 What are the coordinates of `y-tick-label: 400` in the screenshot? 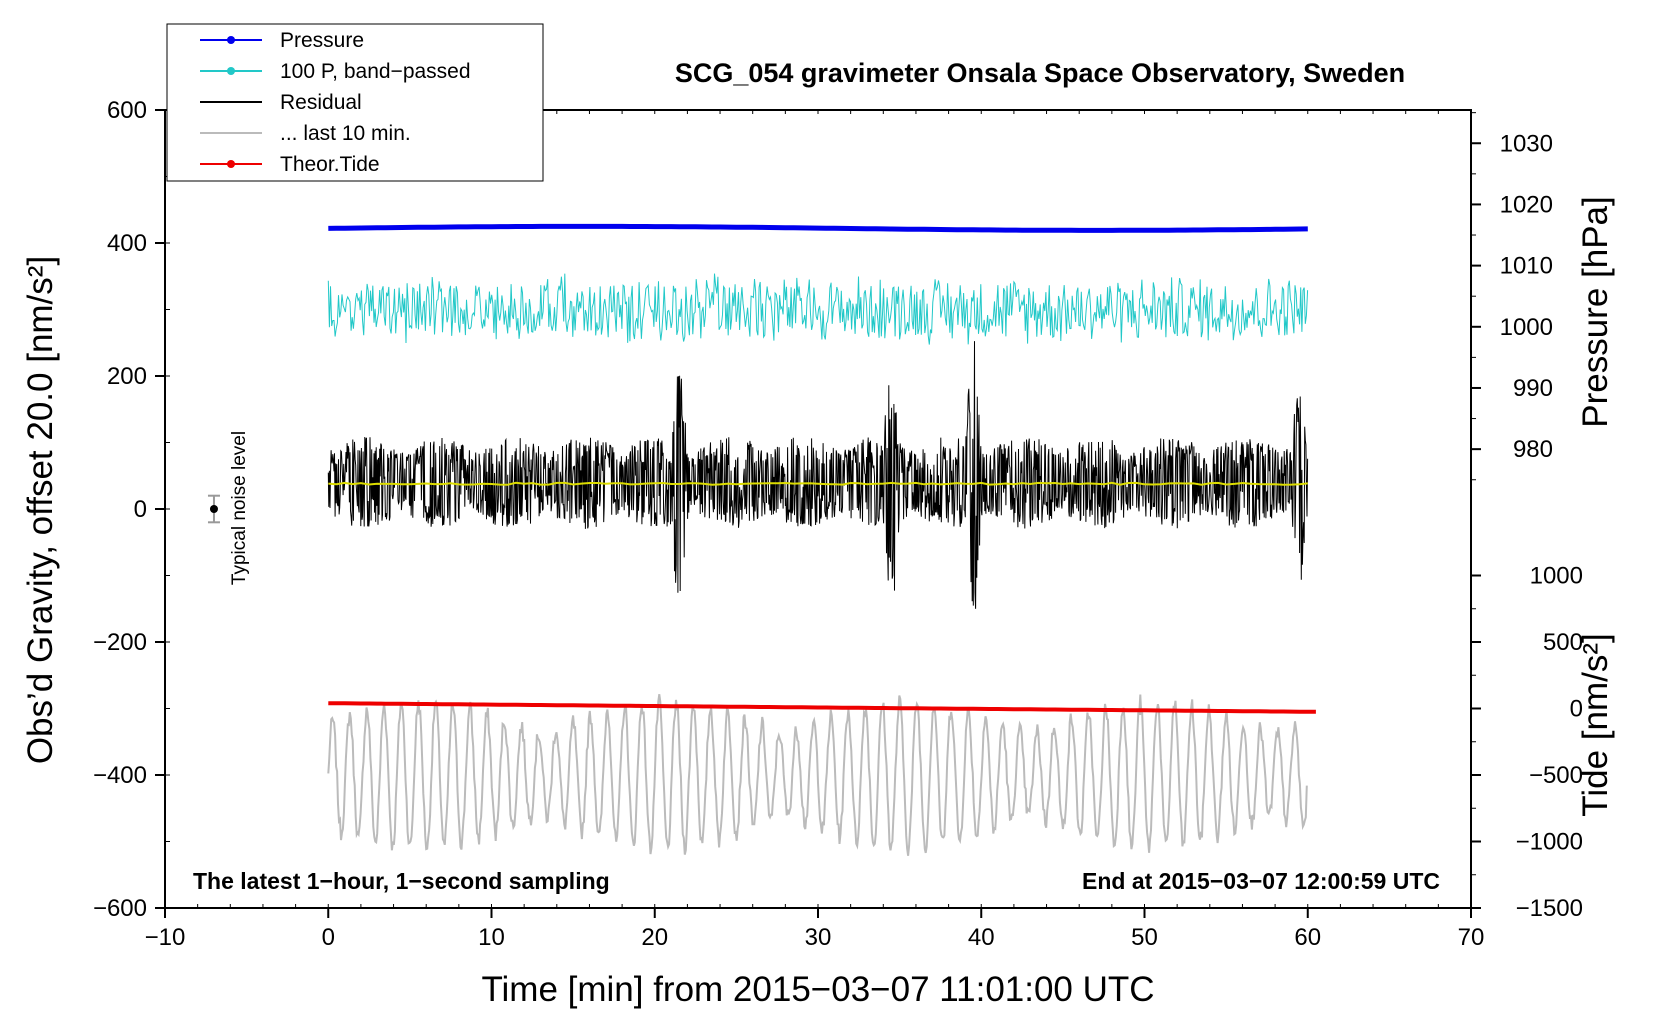 It's located at (127, 243).